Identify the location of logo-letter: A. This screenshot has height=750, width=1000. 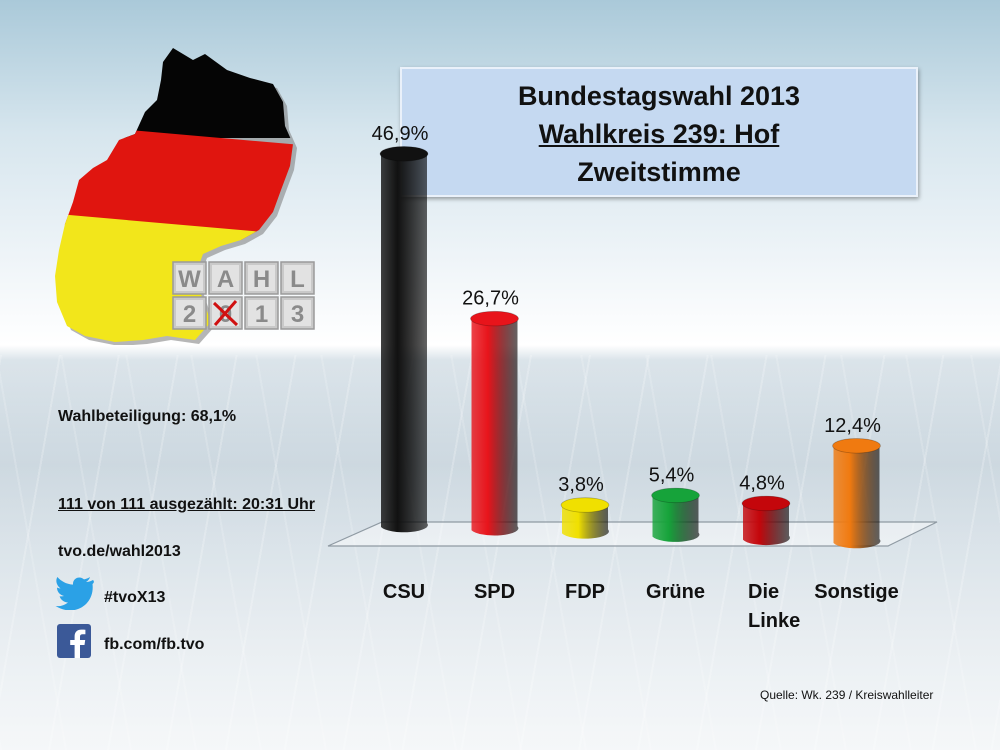
(225, 279).